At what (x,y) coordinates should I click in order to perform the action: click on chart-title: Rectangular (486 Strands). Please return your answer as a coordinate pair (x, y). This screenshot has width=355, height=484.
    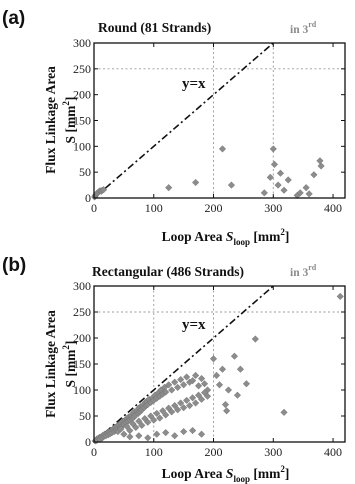
    Looking at the image, I should click on (168, 271).